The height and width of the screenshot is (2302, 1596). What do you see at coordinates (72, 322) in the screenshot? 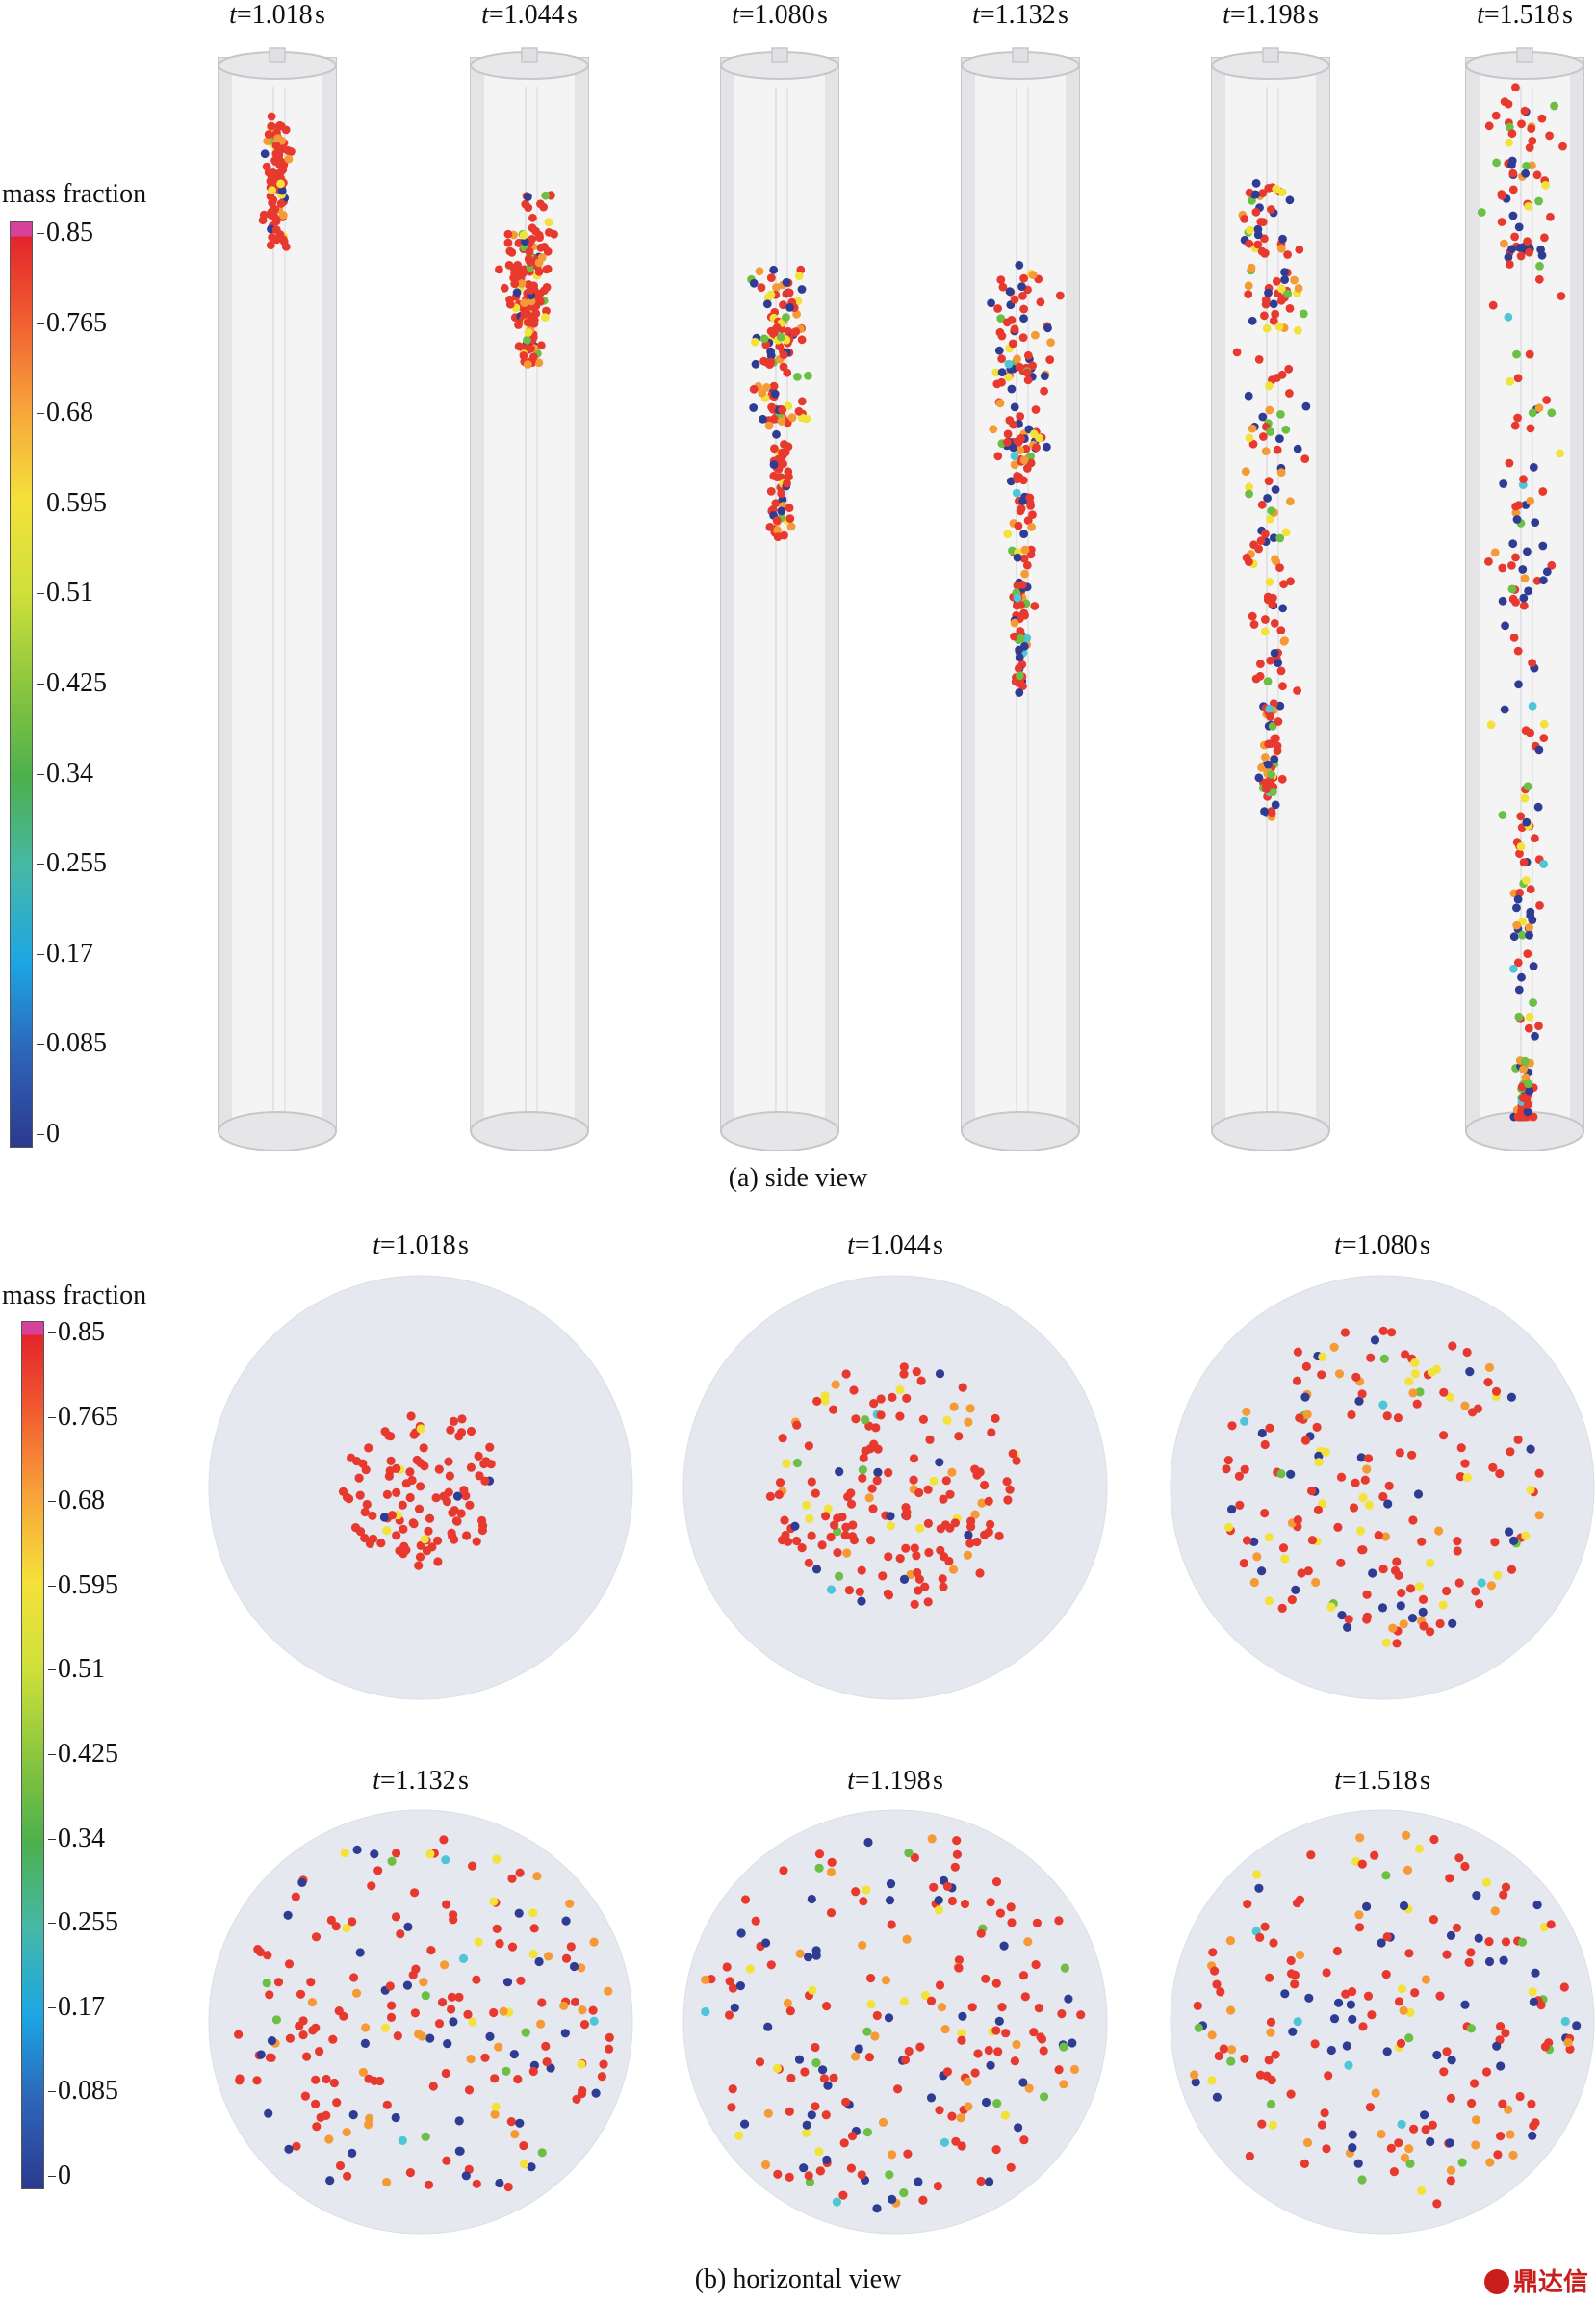
I see `colorbar-tick-label: 0.765` at bounding box center [72, 322].